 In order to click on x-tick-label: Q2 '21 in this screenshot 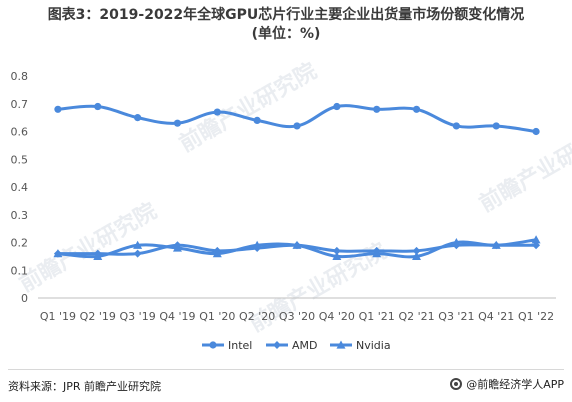, I will do `click(416, 316)`.